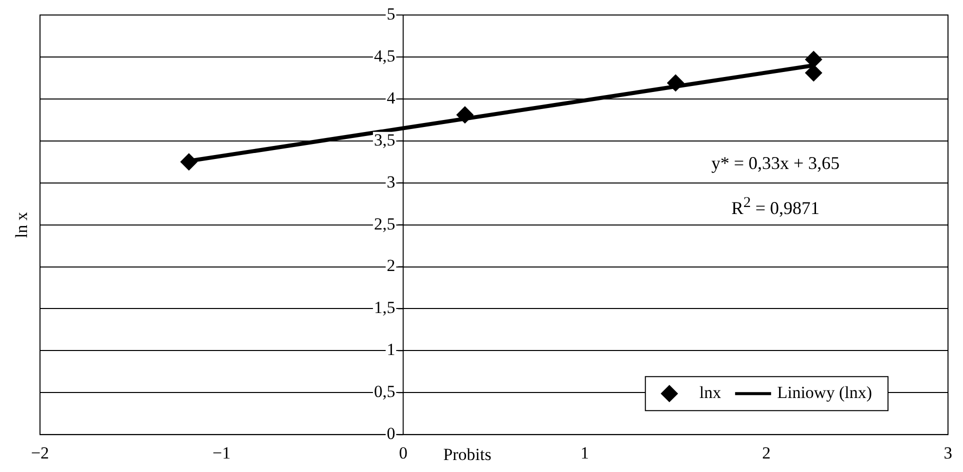 Image resolution: width=963 pixels, height=472 pixels. What do you see at coordinates (221, 452) in the screenshot?
I see `x-tick-label: −1` at bounding box center [221, 452].